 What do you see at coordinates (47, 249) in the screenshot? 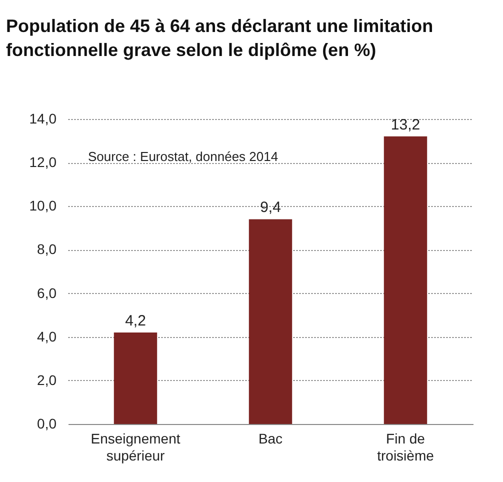
I see `y-tick-label: 8,0` at bounding box center [47, 249].